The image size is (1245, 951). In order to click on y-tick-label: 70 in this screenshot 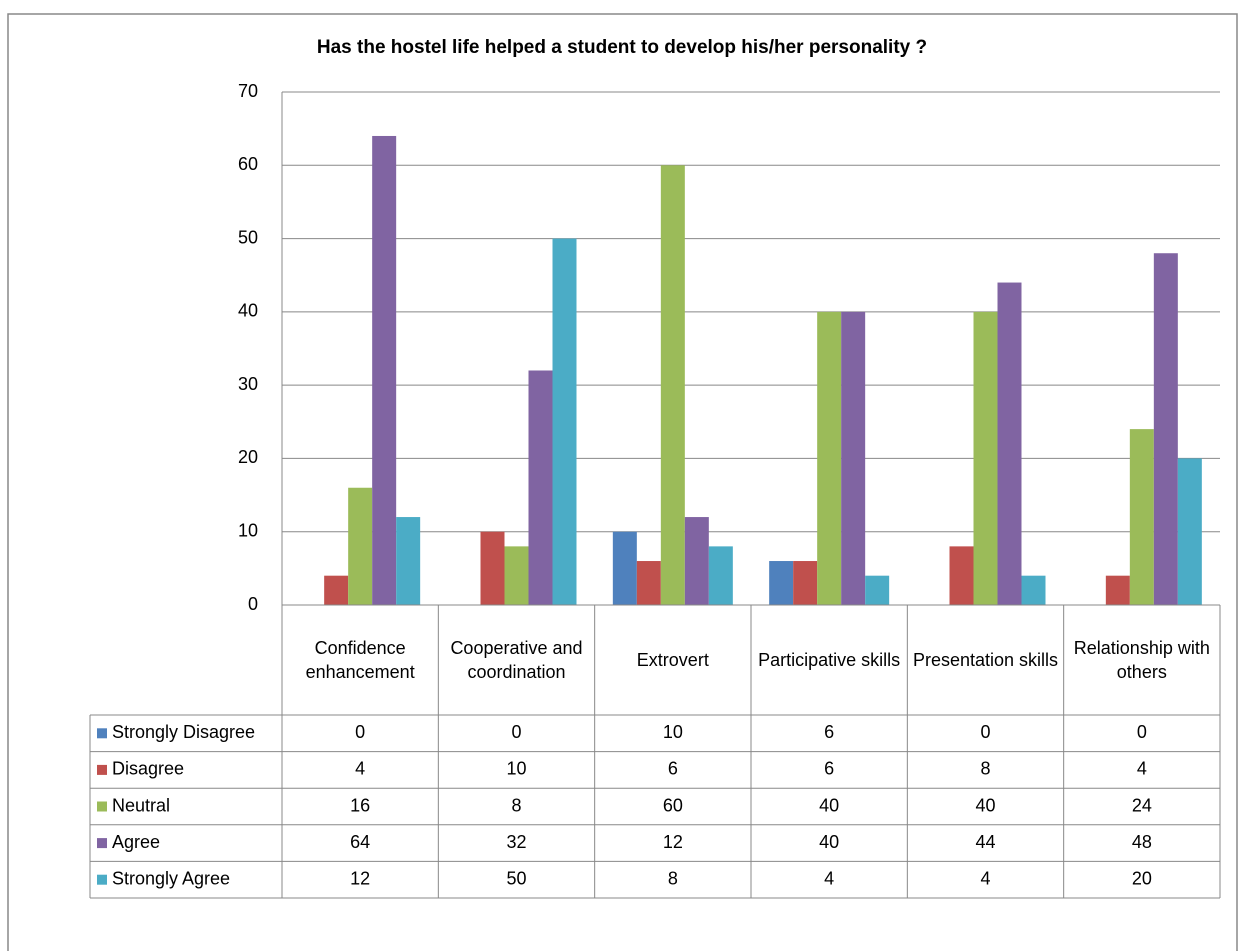, I will do `click(248, 91)`.